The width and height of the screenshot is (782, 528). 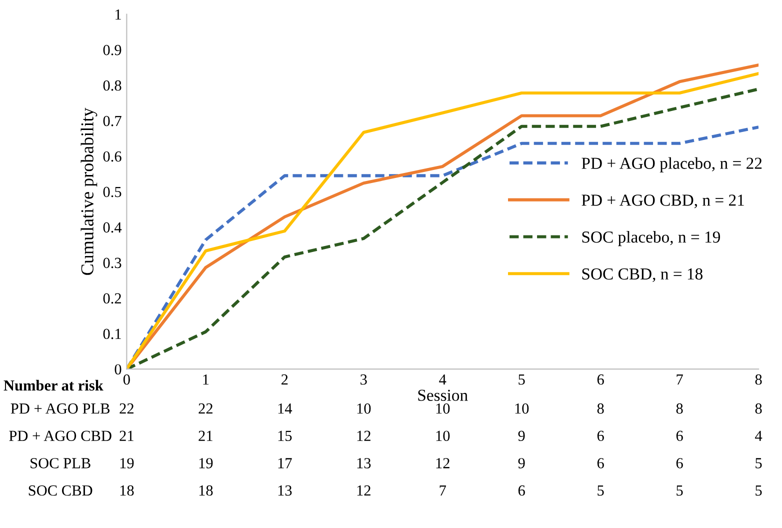 I want to click on y-tick-label: 0.3, so click(x=112, y=263).